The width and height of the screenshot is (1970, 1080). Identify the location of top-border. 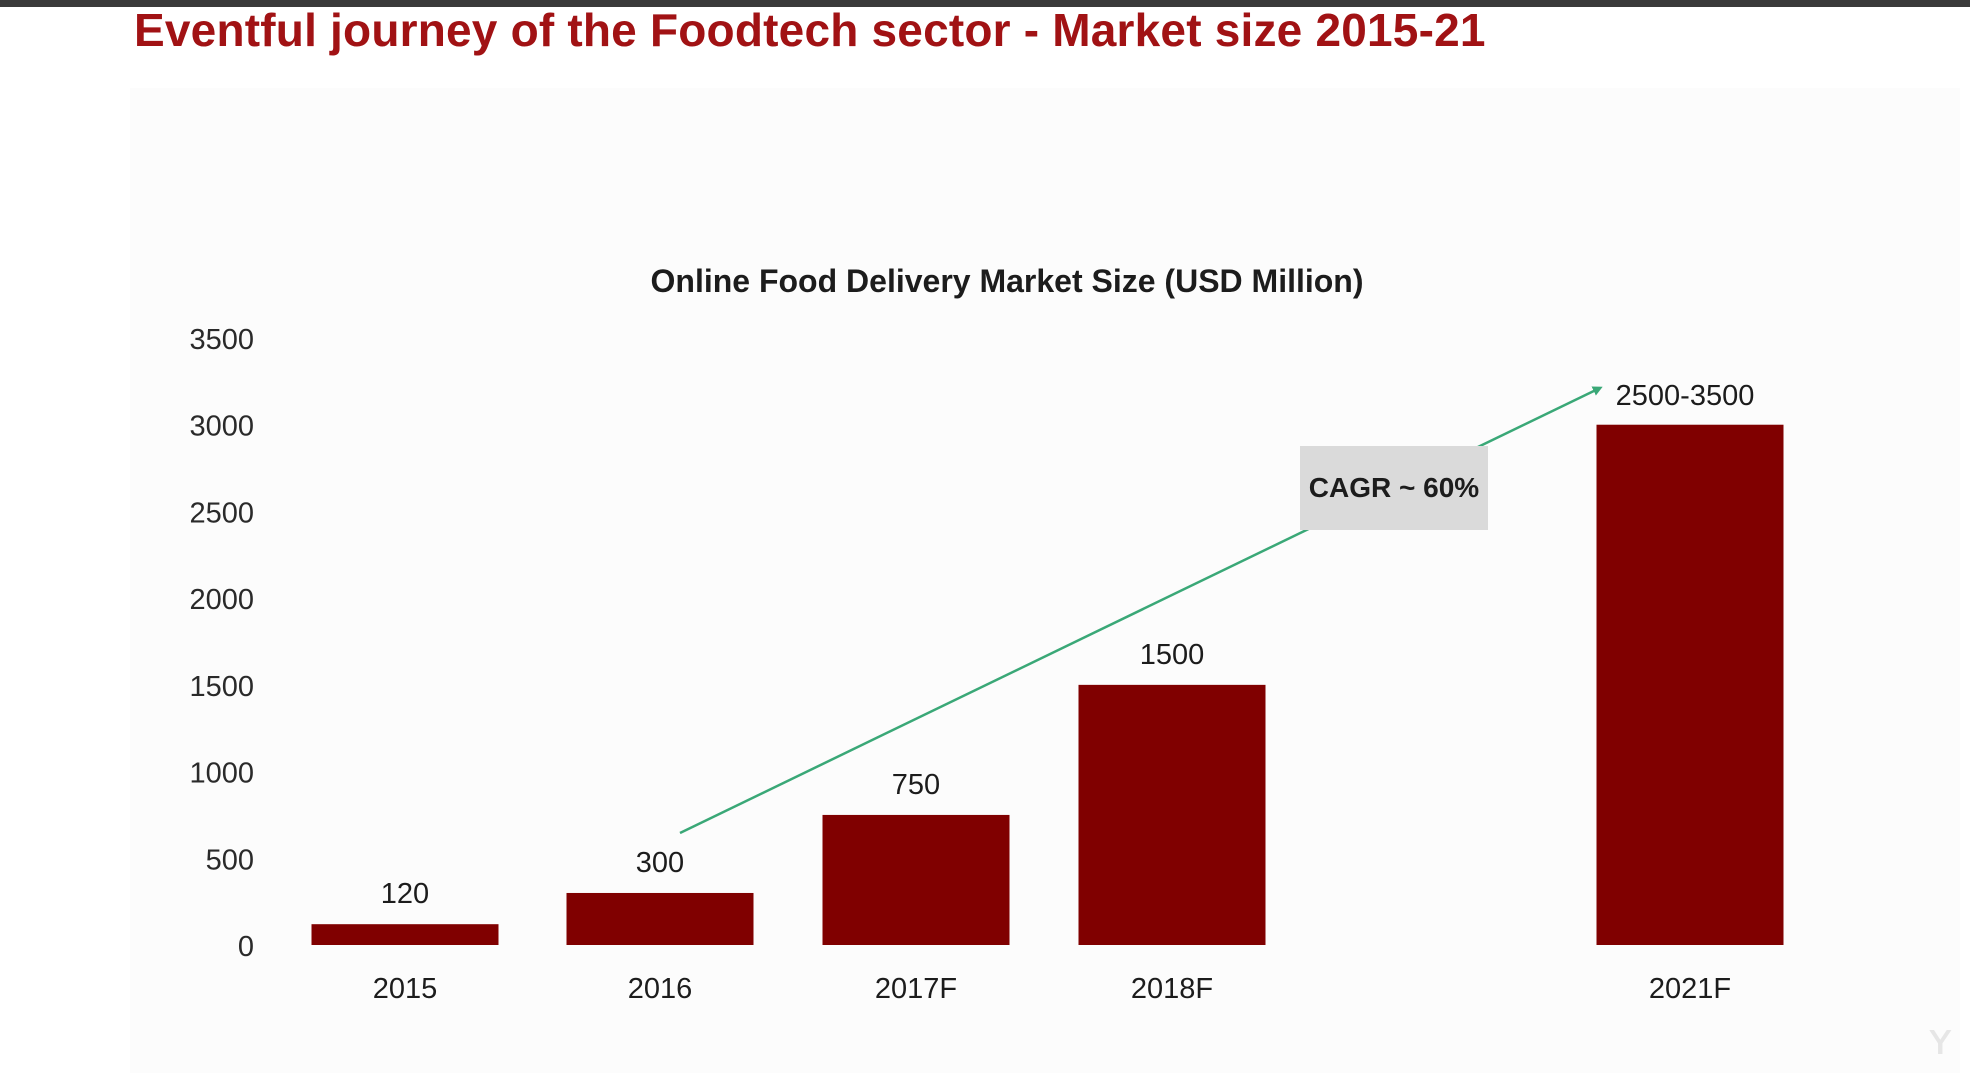
(985, 3).